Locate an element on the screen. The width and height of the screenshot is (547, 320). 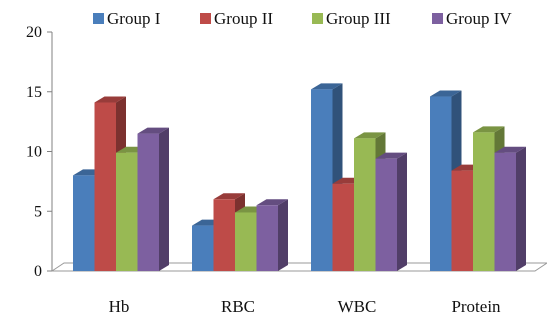
legend-item: Group III is located at coordinates (351, 18).